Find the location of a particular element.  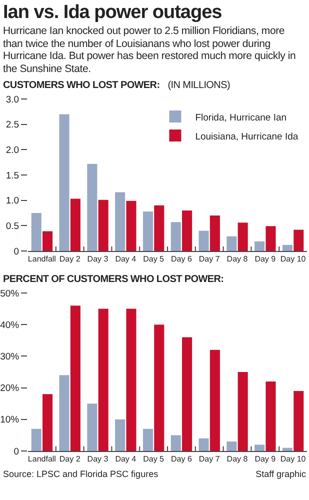

y-axis-title: CUSTOMERS WHO LOST POWER: is located at coordinates (81, 85).